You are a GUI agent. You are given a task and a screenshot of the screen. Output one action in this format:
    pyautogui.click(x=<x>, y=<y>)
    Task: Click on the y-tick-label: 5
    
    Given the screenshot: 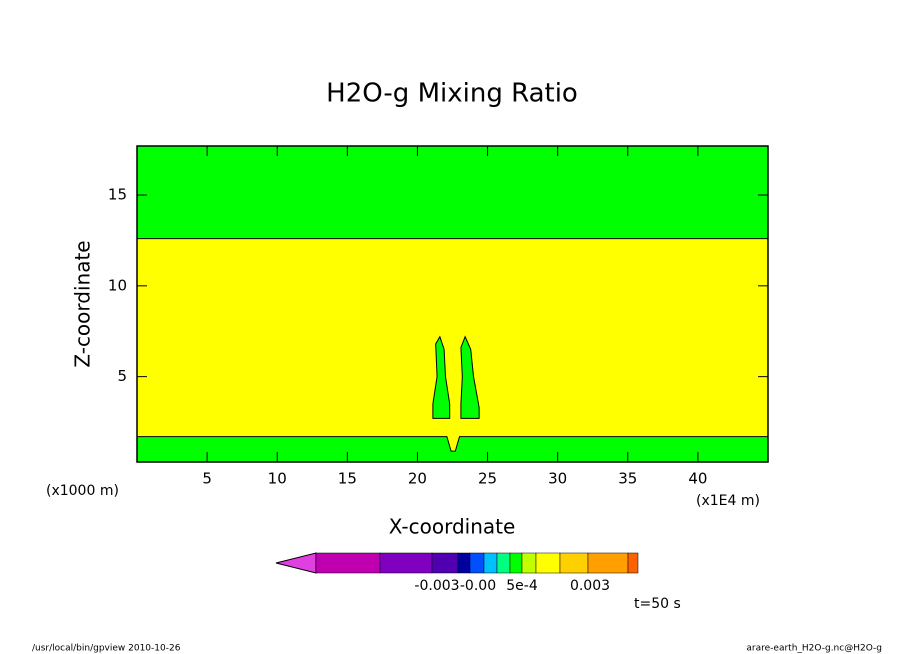 What is the action you would take?
    pyautogui.click(x=122, y=376)
    